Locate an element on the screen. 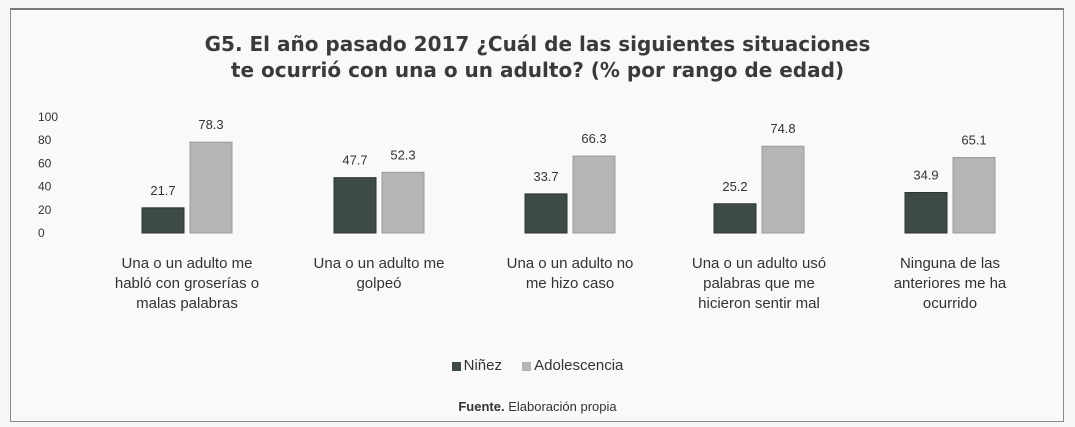  y-tick-label-60: 60 is located at coordinates (45, 163).